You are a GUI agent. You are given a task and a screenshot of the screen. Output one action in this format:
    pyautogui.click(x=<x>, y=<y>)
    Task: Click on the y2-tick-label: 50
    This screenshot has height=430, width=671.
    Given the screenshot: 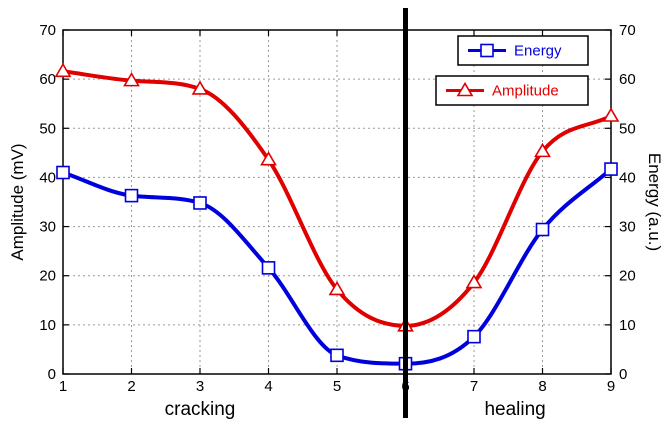 What is the action you would take?
    pyautogui.click(x=627, y=128)
    